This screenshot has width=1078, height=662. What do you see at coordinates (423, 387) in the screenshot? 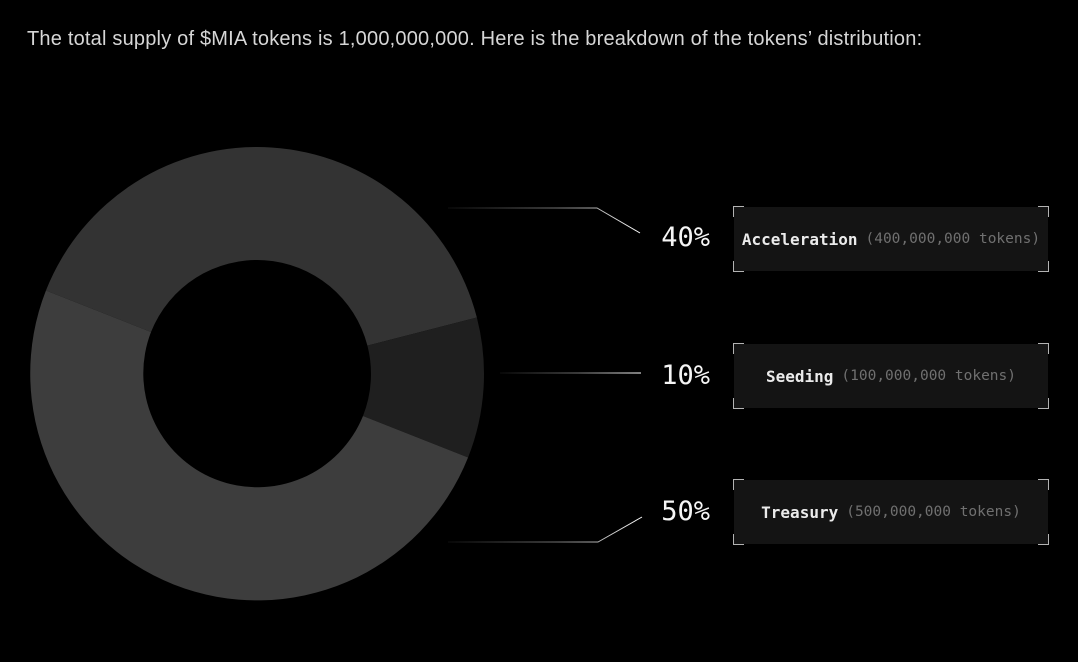
I see `pie-segment-seeding` at bounding box center [423, 387].